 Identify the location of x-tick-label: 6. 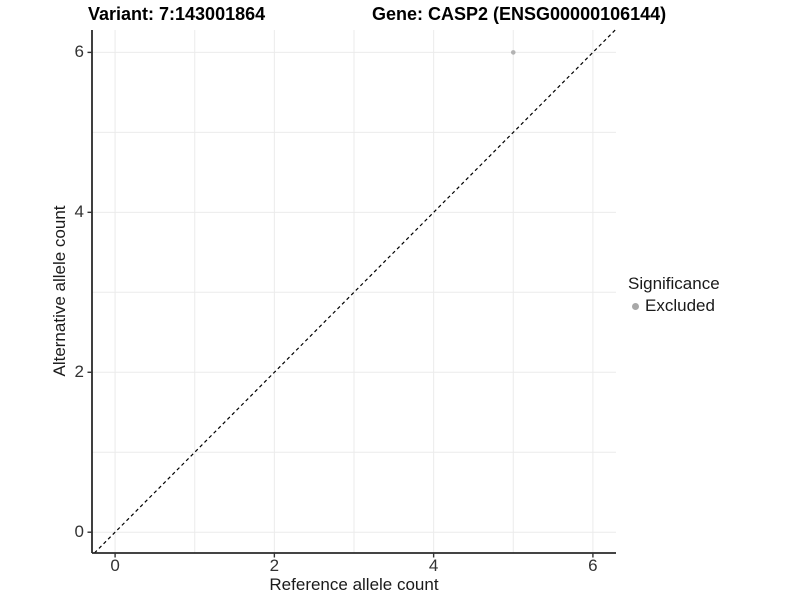
(593, 565).